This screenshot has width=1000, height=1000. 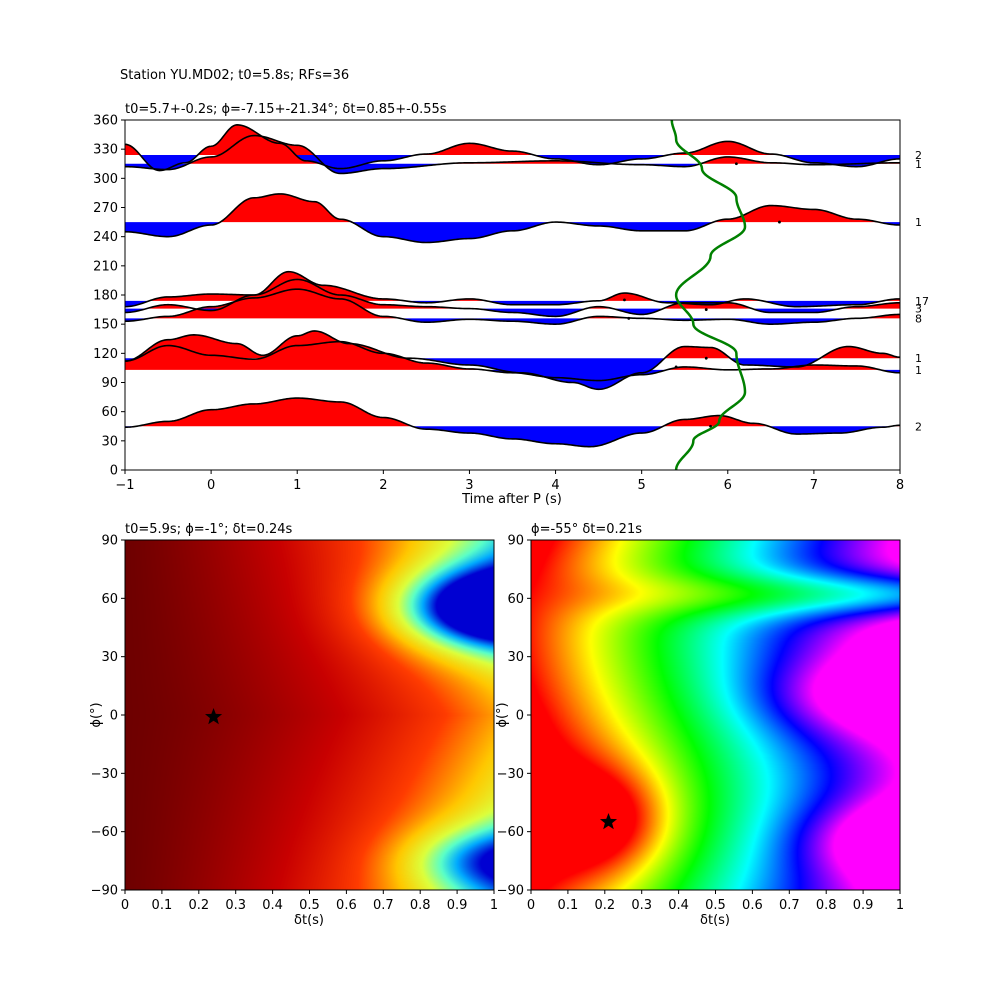 What do you see at coordinates (104, 774) in the screenshot?
I see `heatmap-y-tick-label: −30` at bounding box center [104, 774].